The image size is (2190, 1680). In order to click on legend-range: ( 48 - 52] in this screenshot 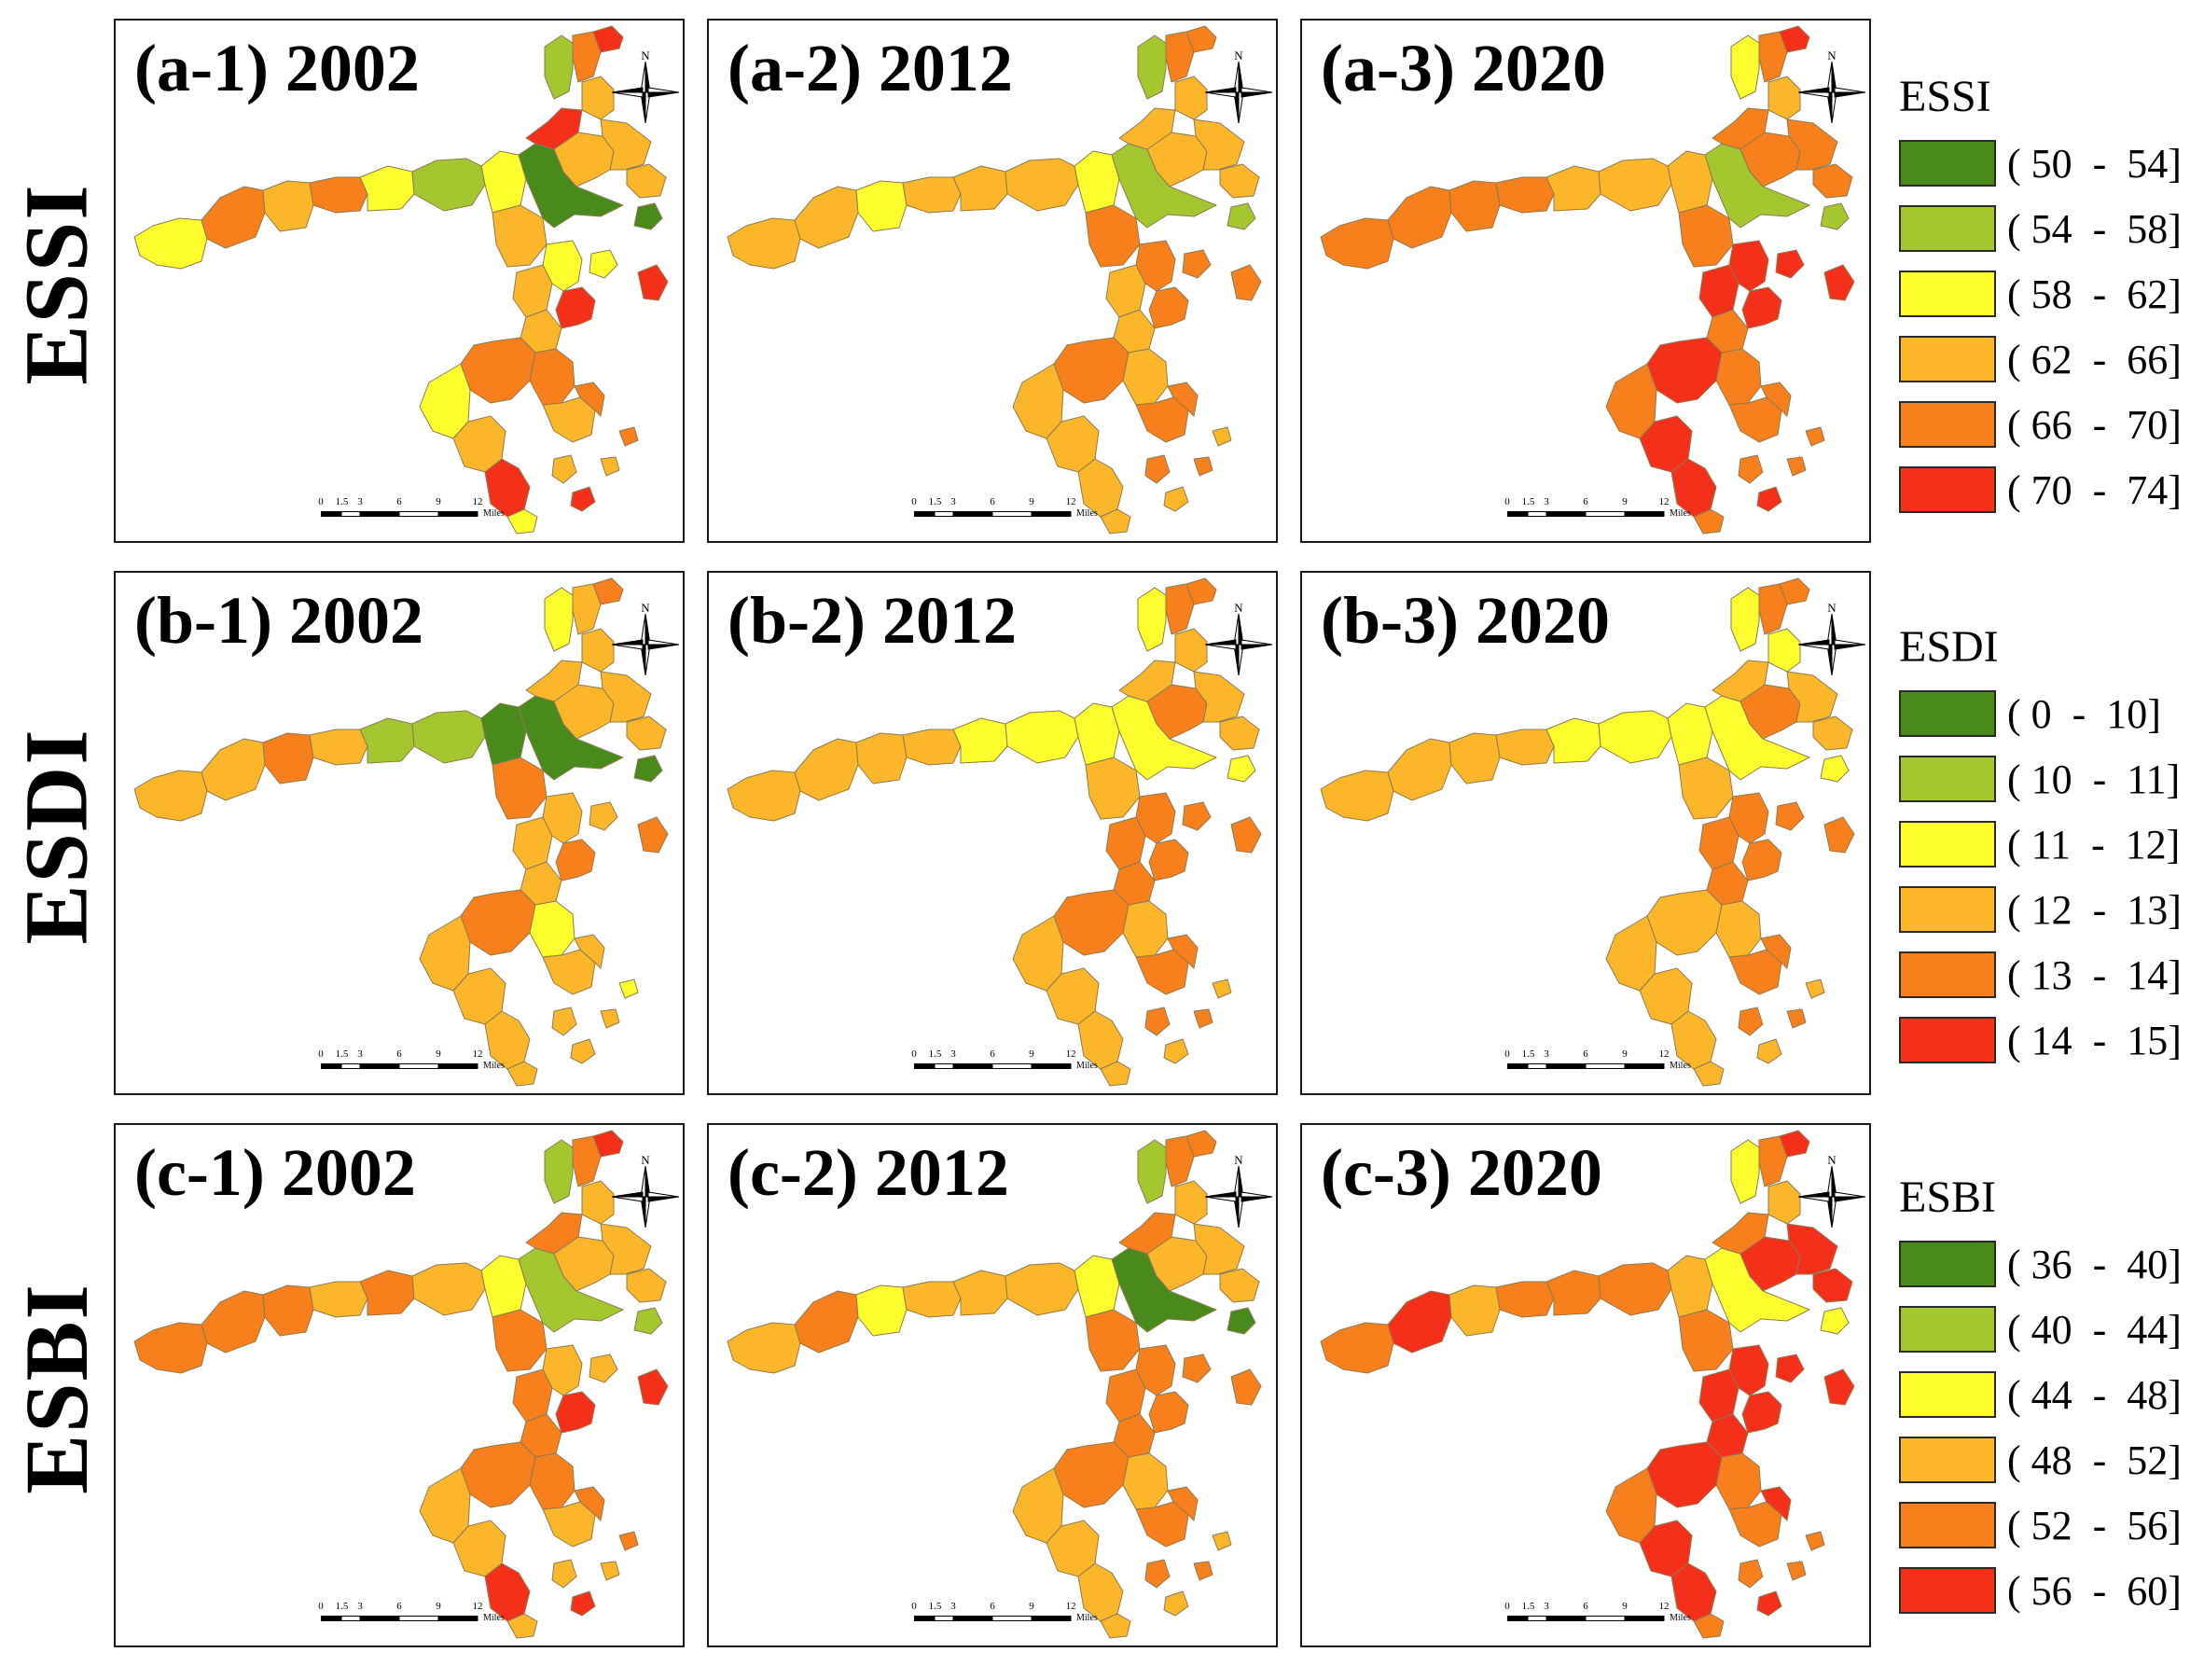, I will do `click(2094, 1460)`.